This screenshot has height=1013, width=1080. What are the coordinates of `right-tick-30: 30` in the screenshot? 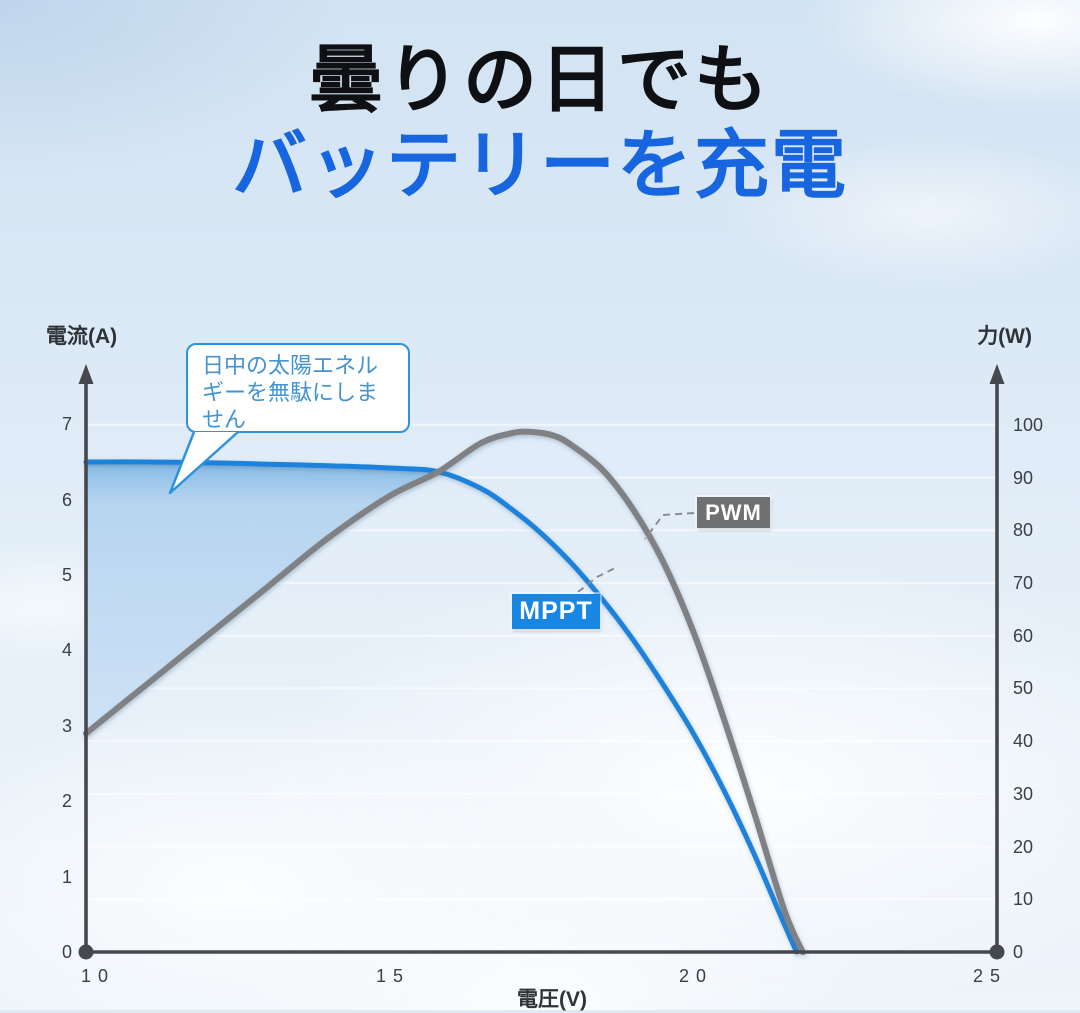 It's located at (1023, 794).